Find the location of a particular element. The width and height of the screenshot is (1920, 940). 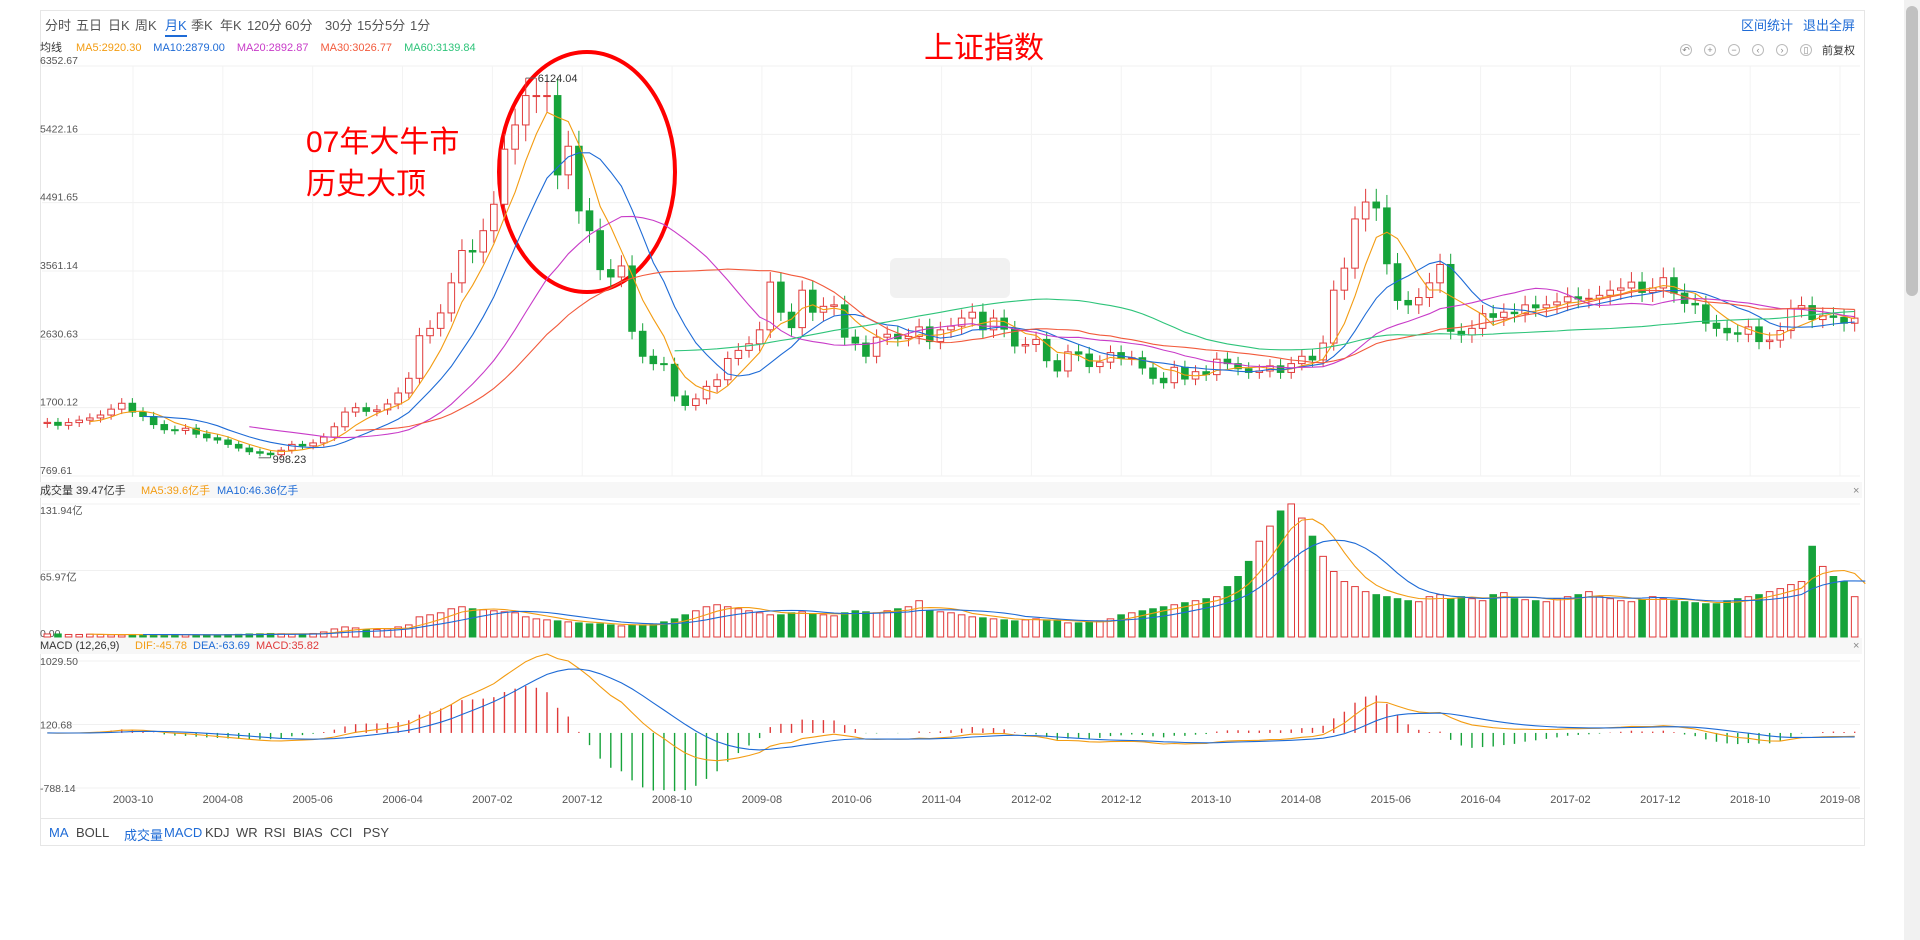

macd-dif-line is located at coordinates (951, 707).